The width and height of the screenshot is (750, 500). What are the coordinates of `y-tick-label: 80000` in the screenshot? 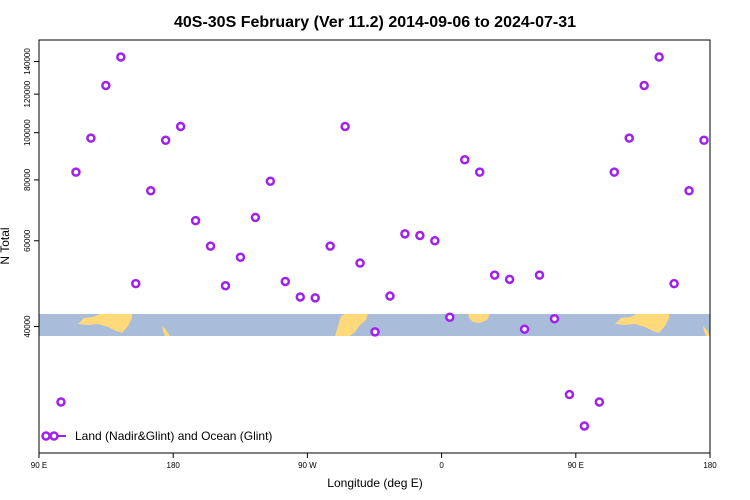 It's located at (27, 179).